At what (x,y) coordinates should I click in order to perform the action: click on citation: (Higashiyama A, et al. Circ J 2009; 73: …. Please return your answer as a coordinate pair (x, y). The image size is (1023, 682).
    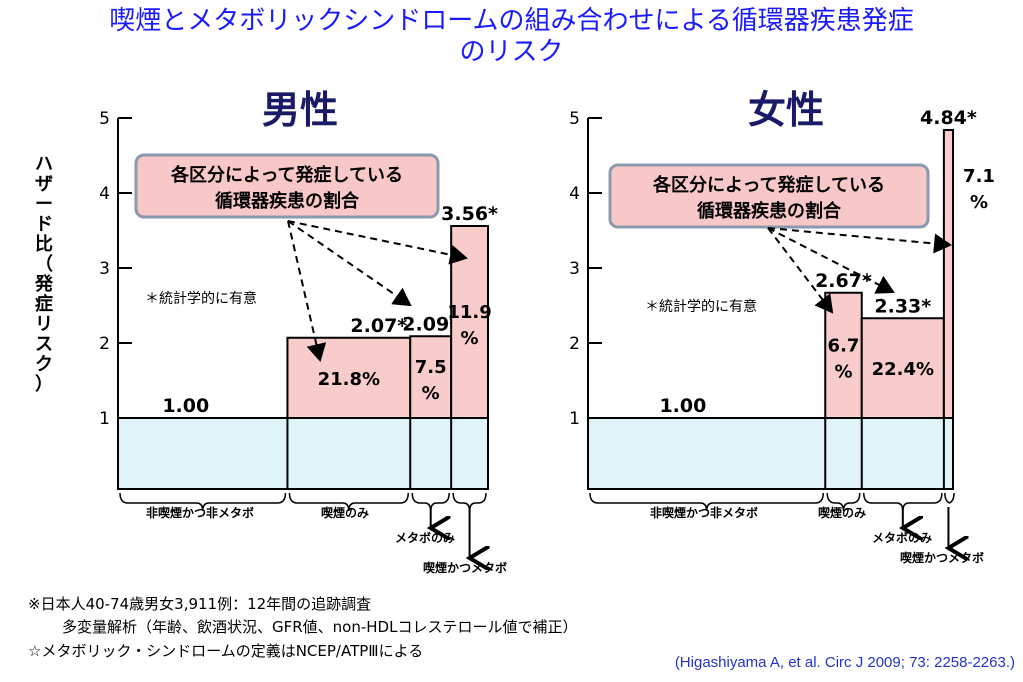
    Looking at the image, I should click on (844, 662).